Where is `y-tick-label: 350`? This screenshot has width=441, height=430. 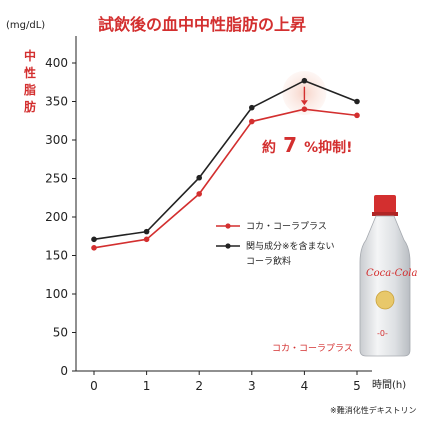
y-tick-label: 350 is located at coordinates (56, 102).